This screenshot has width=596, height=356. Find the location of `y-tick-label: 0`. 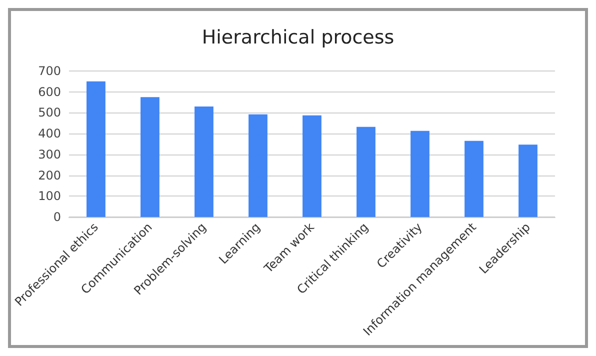

y-tick-label: 0 is located at coordinates (57, 217).